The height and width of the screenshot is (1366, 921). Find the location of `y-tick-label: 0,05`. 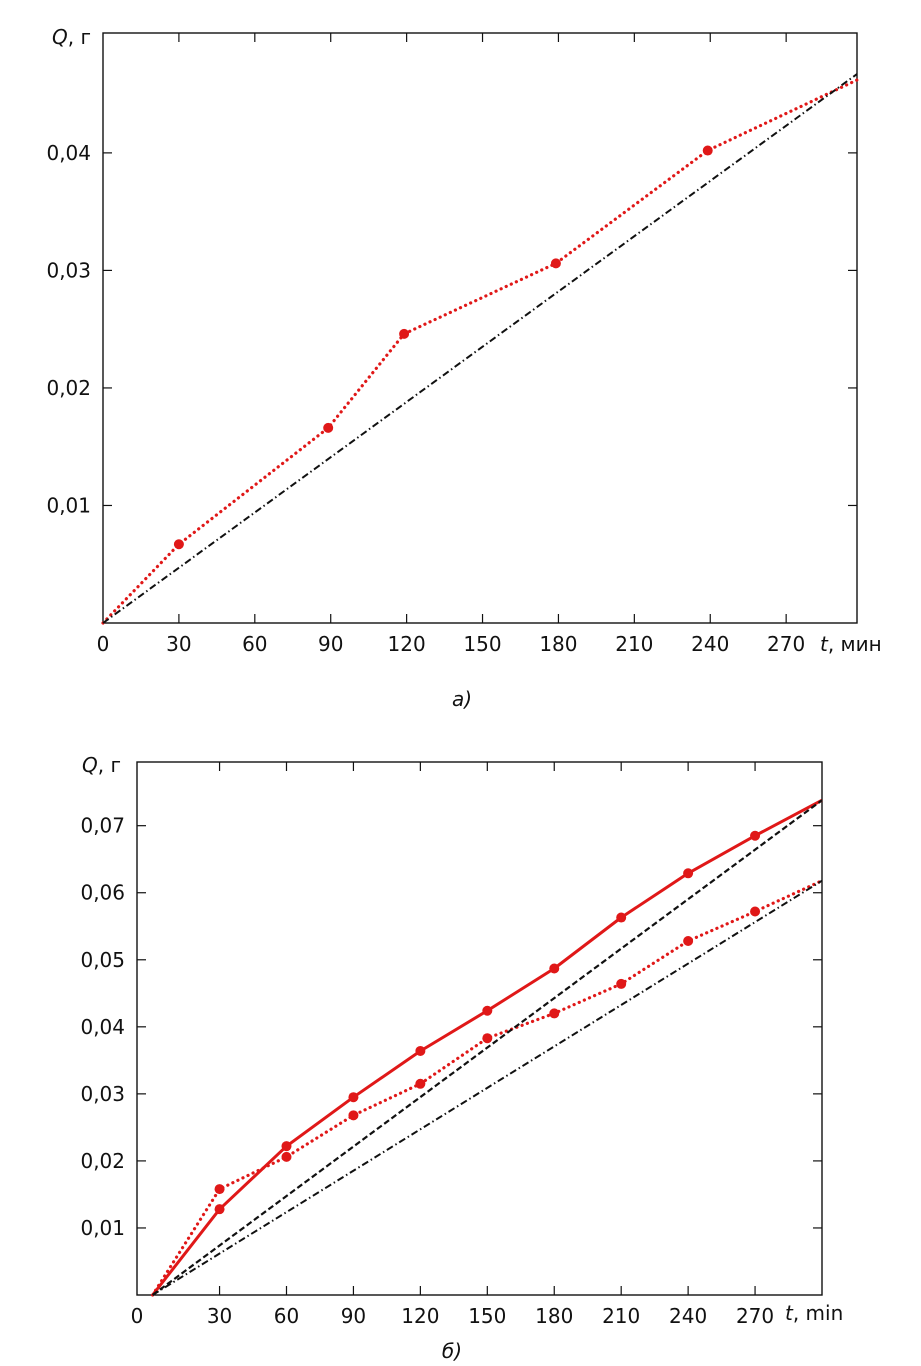

y-tick-label: 0,05 is located at coordinates (102, 960).